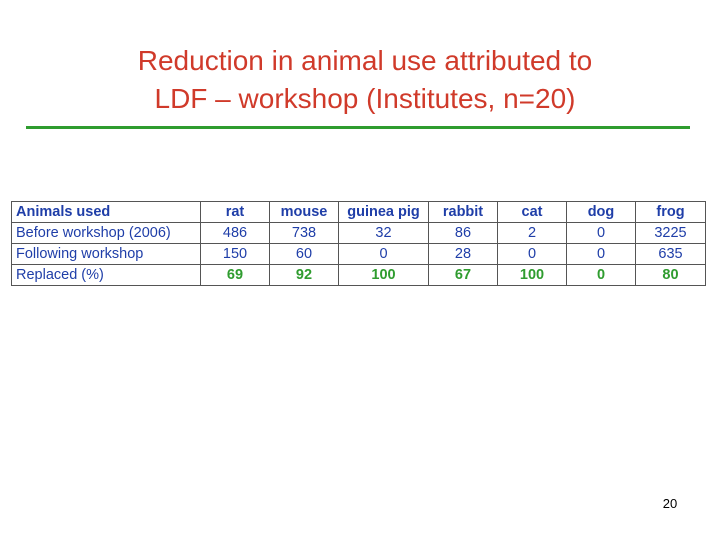 This screenshot has height=540, width=720. I want to click on table-cell: 150, so click(235, 254).